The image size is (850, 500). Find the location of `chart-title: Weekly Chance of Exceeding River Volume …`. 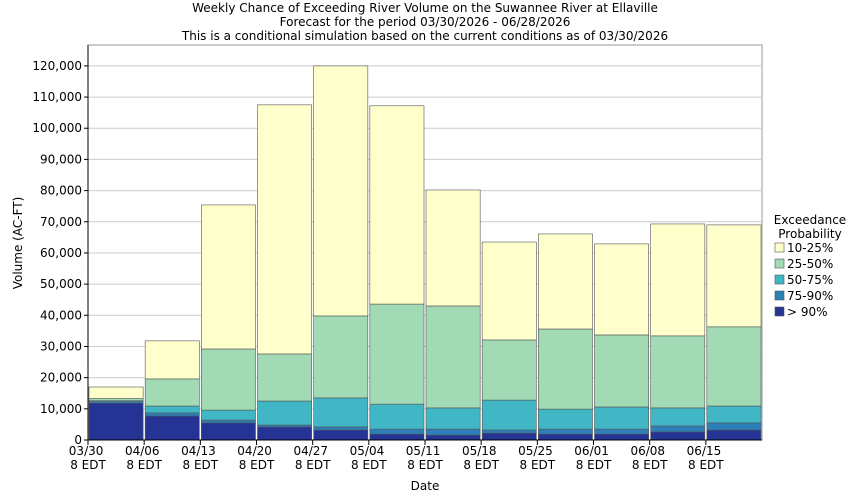

chart-title: Weekly Chance of Exceeding River Volume … is located at coordinates (425, 8).